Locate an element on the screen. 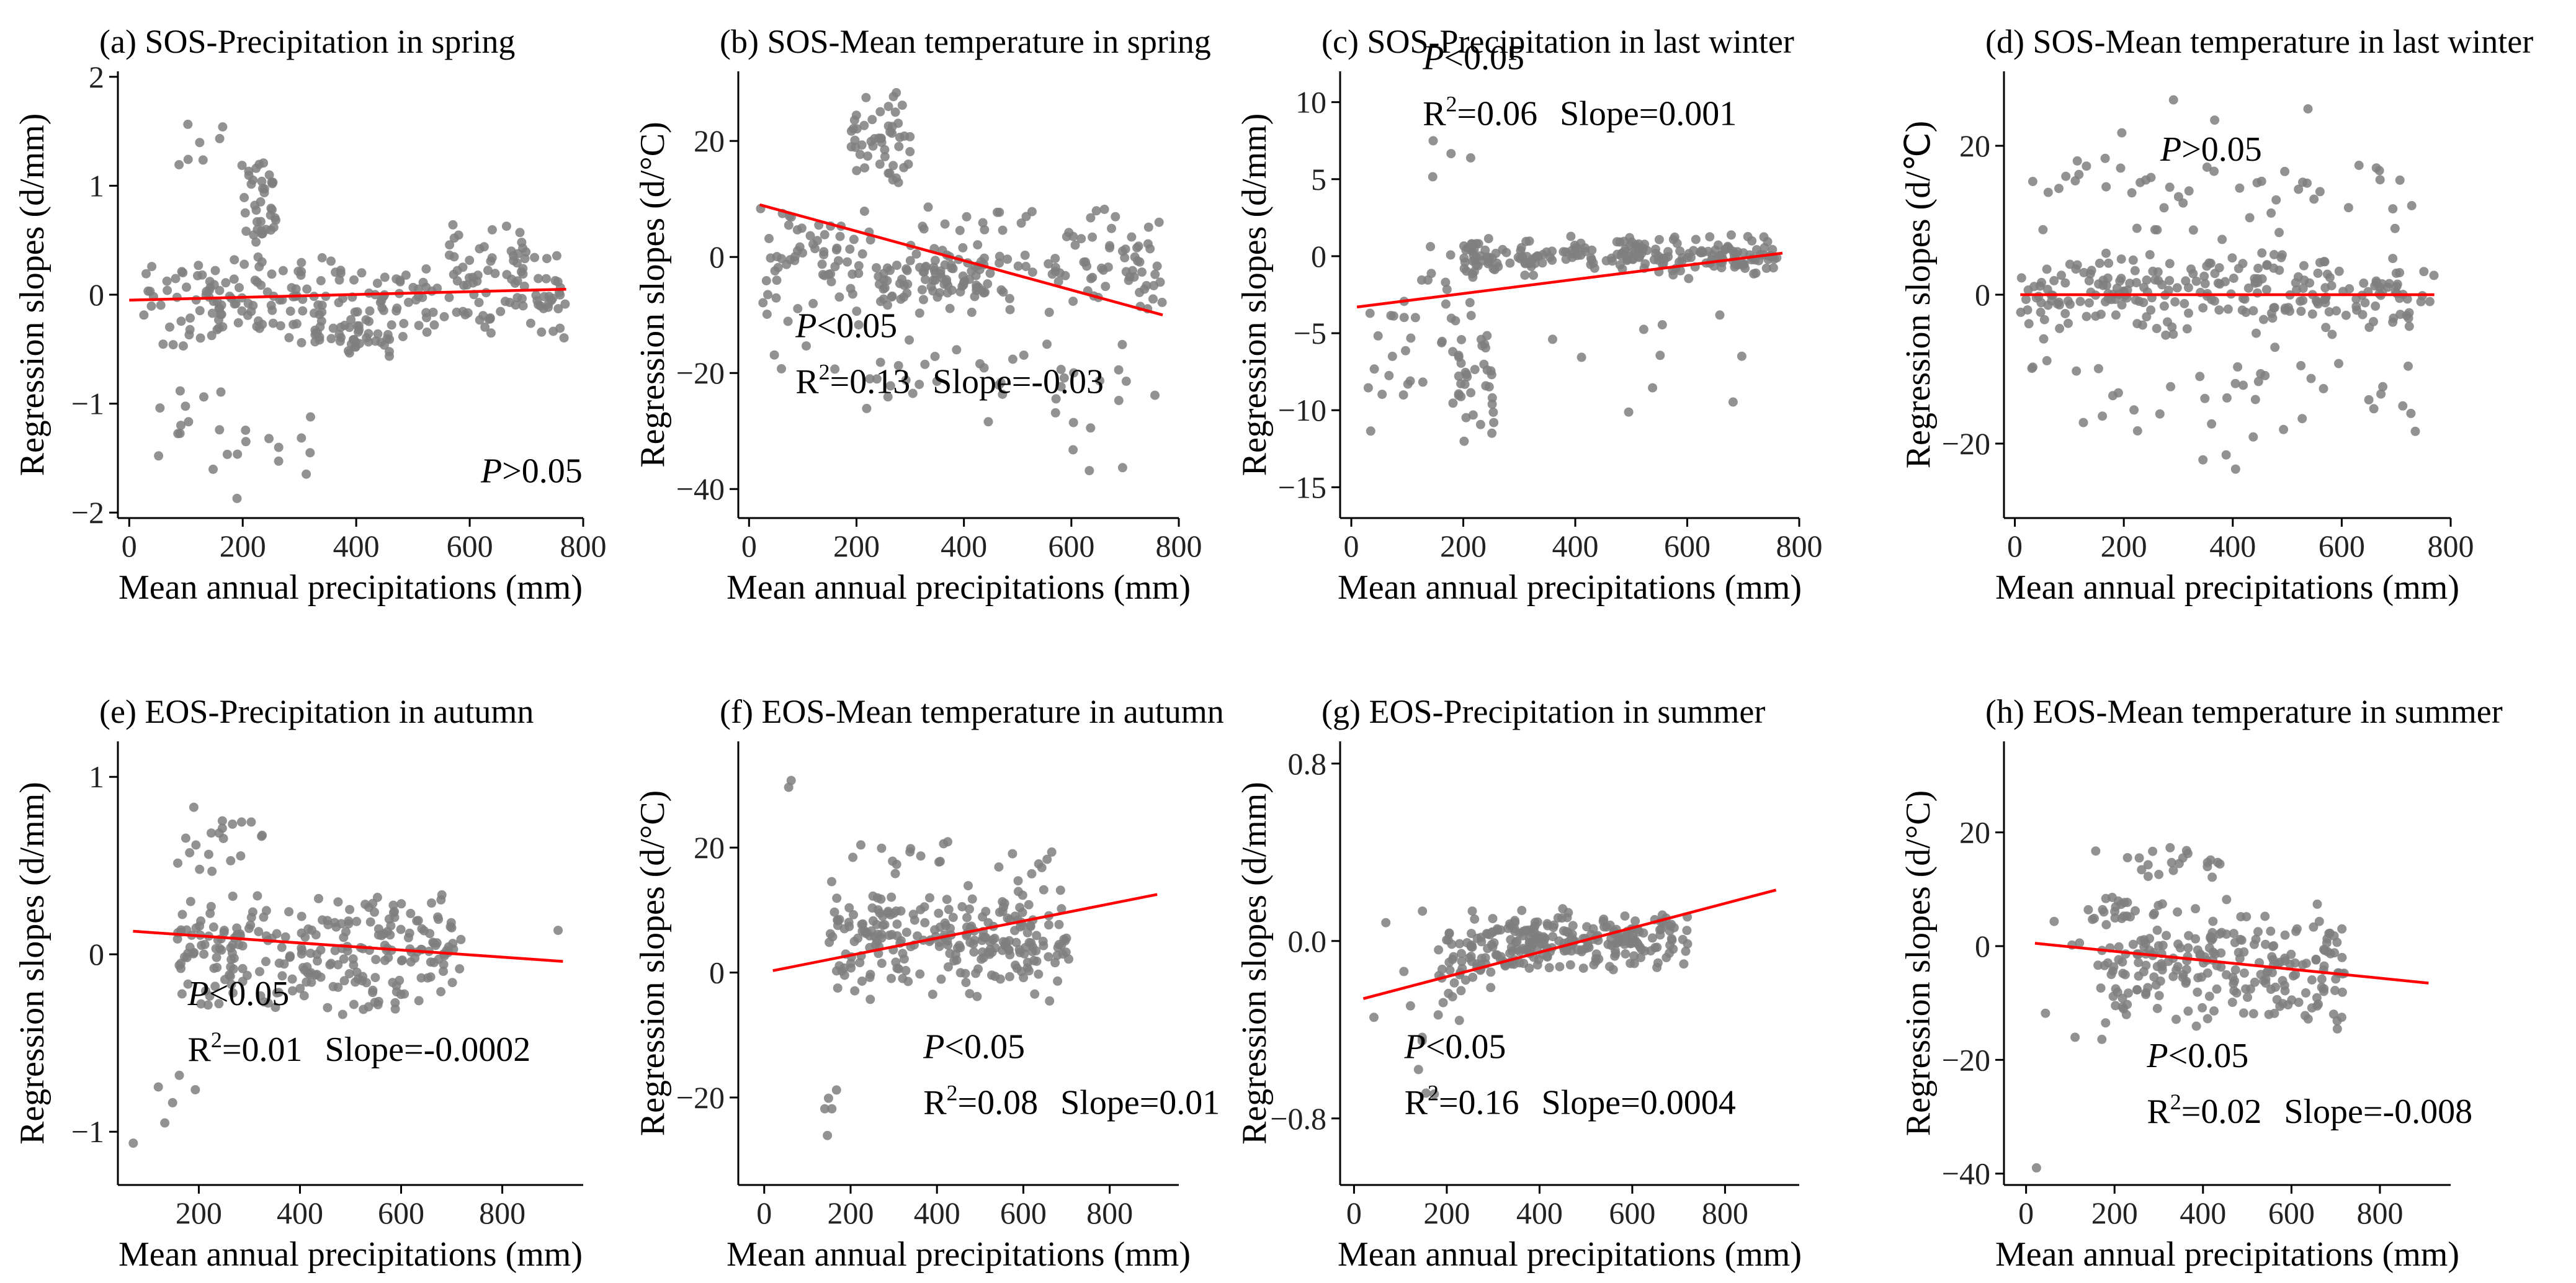  scatter-points is located at coordinates (2227, 284).